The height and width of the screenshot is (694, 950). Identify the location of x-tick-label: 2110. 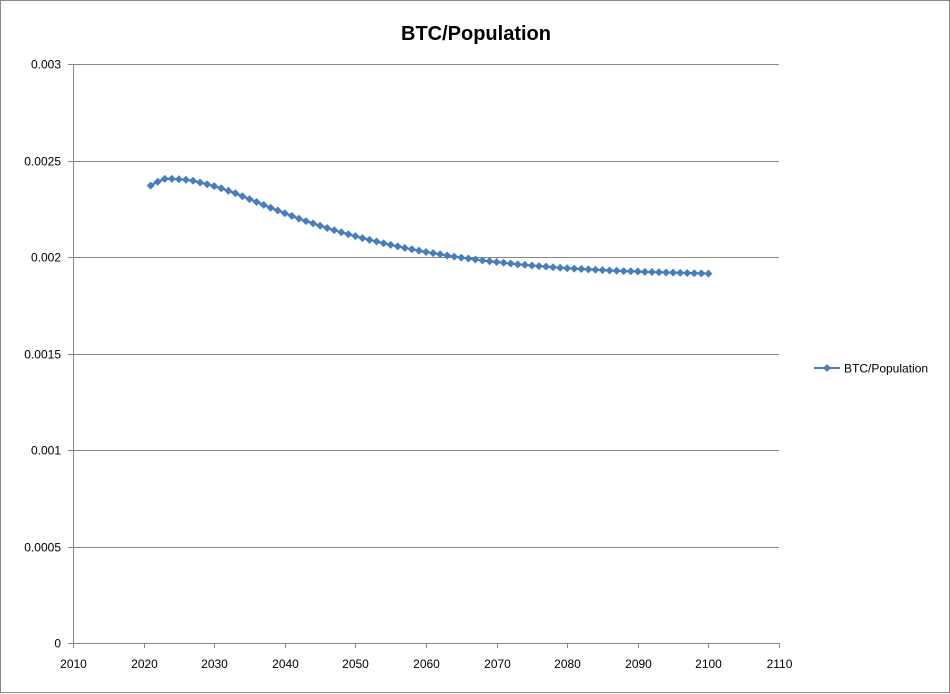
(780, 664).